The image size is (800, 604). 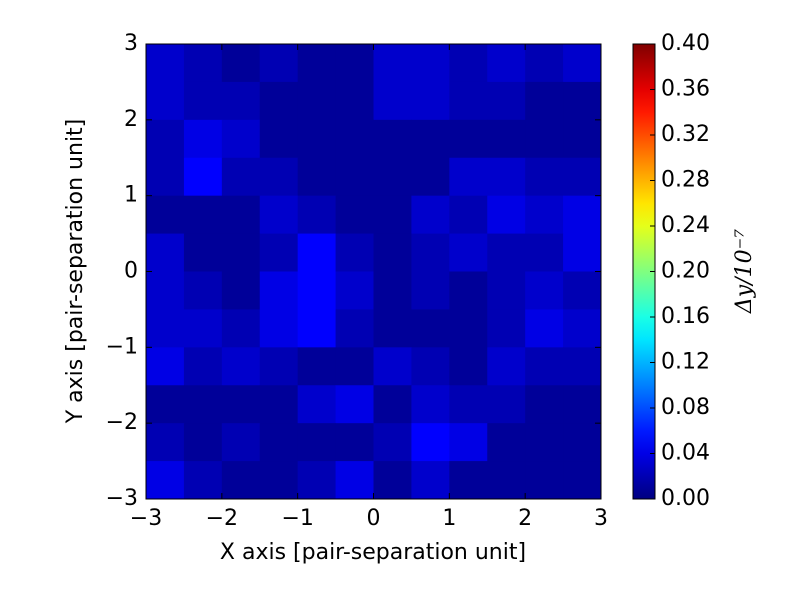 What do you see at coordinates (131, 119) in the screenshot?
I see `y-tick-label: 2` at bounding box center [131, 119].